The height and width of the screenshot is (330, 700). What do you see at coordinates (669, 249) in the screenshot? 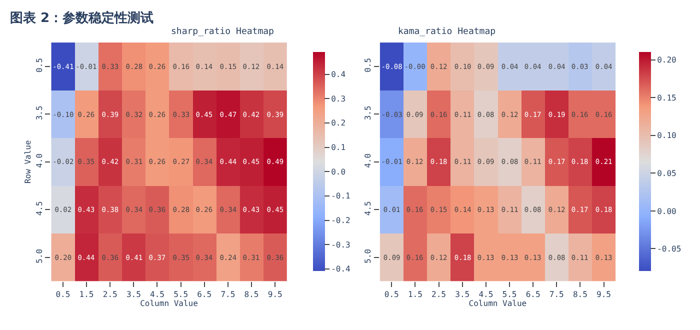
I see `color-bar-label: -0.05` at bounding box center [669, 249].